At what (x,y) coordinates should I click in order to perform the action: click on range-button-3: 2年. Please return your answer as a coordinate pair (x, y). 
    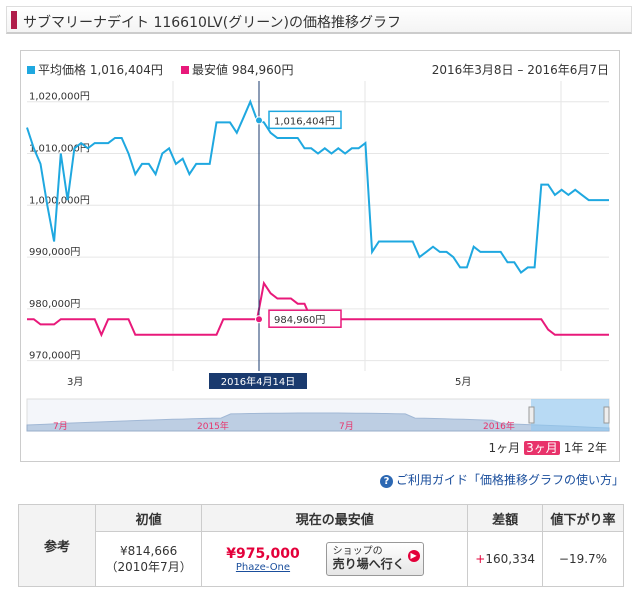
    Looking at the image, I should click on (597, 448).